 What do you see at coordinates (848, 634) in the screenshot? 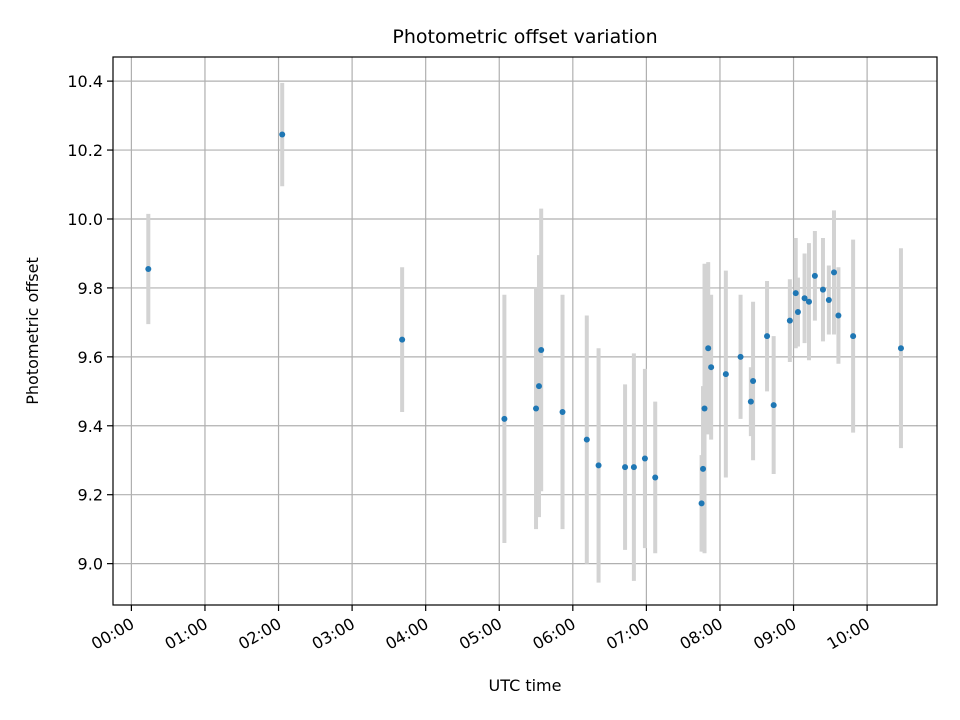
I see `x-tick-label: 10:00` at bounding box center [848, 634].